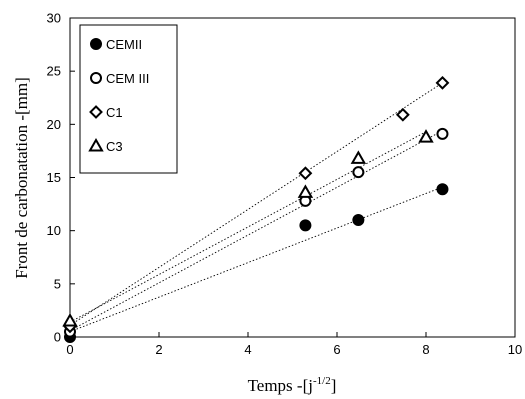 This screenshot has height=399, width=525. I want to click on y-tick-label: 15, so click(54, 177).